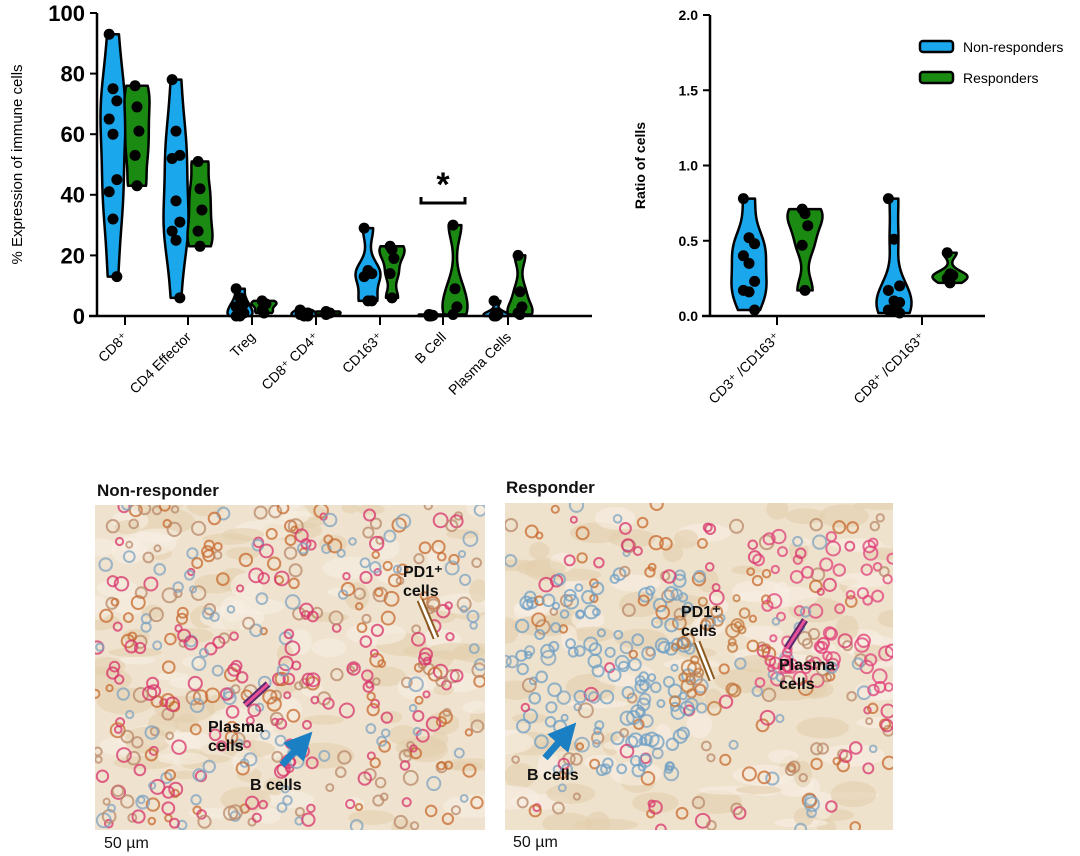 The width and height of the screenshot is (1080, 856). What do you see at coordinates (689, 316) in the screenshot?
I see `y-tick-label: 0.0` at bounding box center [689, 316].